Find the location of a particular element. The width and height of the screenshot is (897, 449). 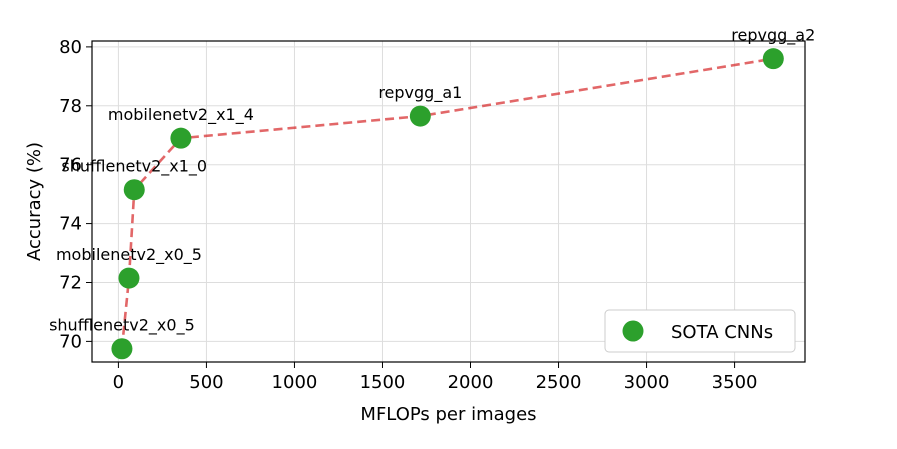

y-tick-label: 70 is located at coordinates (70, 341).